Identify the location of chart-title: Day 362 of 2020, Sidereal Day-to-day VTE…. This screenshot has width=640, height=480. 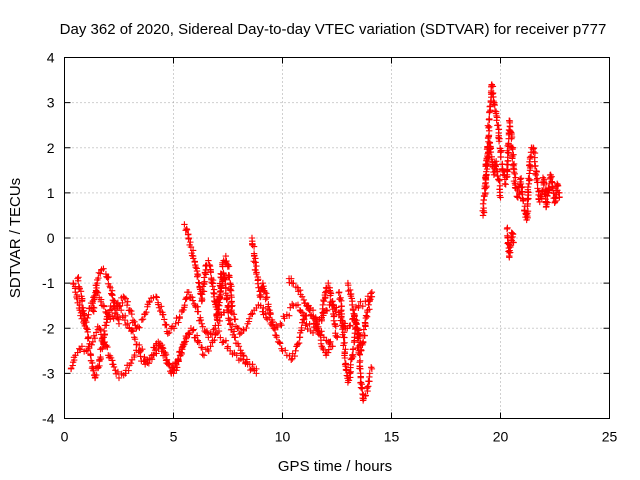
(333, 29).